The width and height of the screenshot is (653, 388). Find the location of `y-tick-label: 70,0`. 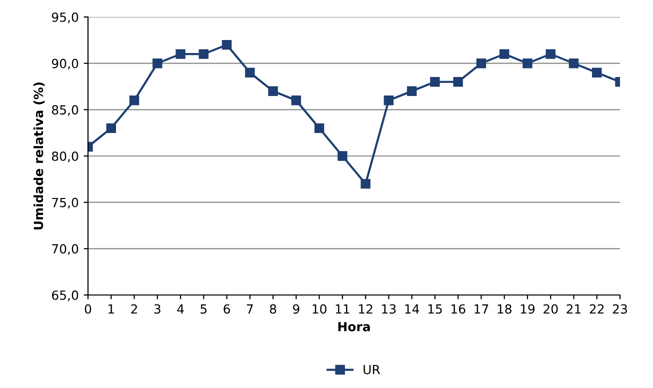

y-tick-label: 70,0 is located at coordinates (65, 249).